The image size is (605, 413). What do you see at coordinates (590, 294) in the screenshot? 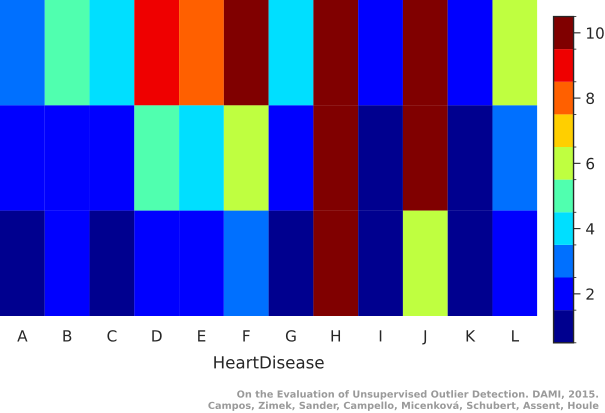
I see `color-bar-label: 2` at bounding box center [590, 294].